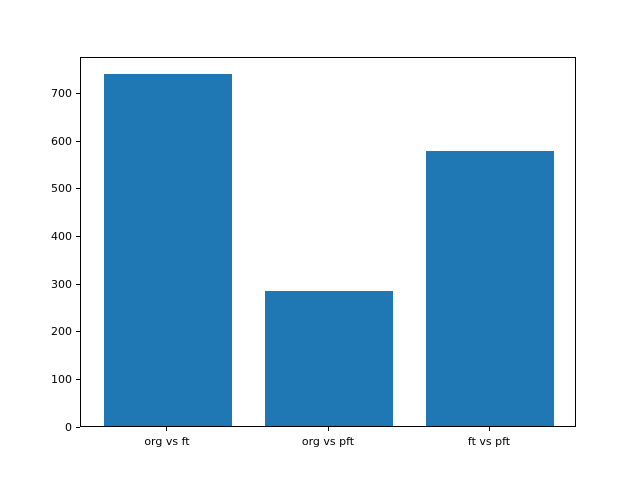 This screenshot has width=640, height=480. What do you see at coordinates (68, 427) in the screenshot?
I see `y-tick-label-0: 0` at bounding box center [68, 427].